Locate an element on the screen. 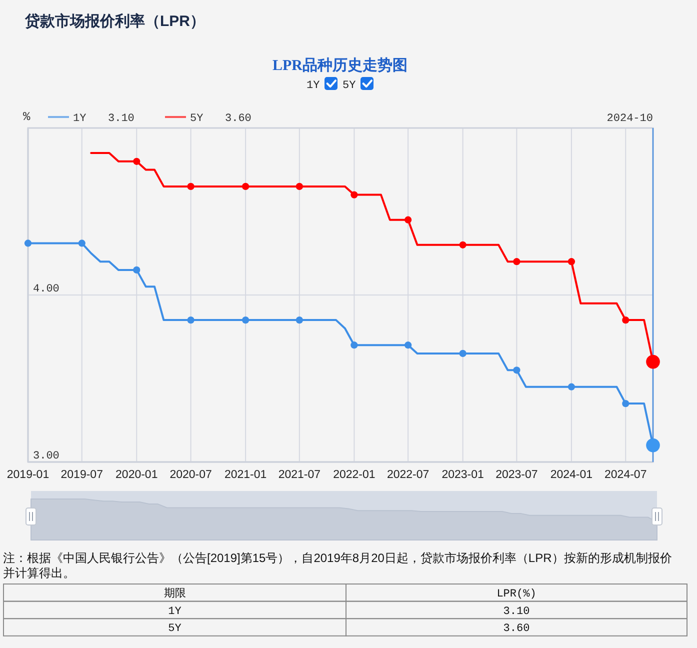  x-tick-label: 2020-01 is located at coordinates (137, 475).